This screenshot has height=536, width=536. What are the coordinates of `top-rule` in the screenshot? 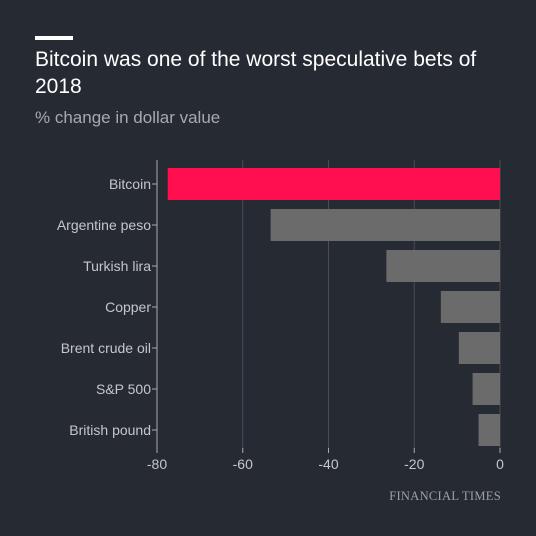 It's located at (54, 38).